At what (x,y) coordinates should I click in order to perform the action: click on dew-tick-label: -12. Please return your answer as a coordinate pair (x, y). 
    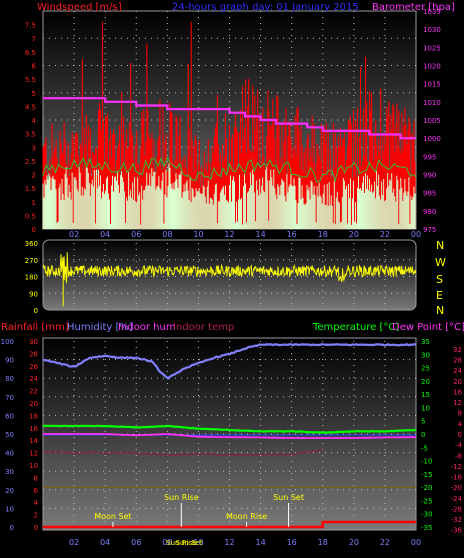
    Looking at the image, I should click on (456, 467).